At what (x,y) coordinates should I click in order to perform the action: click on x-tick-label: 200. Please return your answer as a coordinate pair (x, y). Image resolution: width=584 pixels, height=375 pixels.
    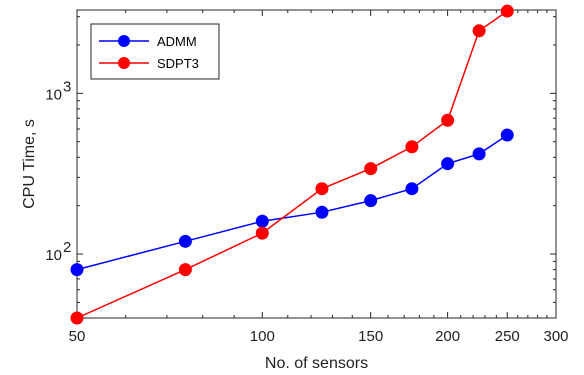
    Looking at the image, I should click on (447, 336).